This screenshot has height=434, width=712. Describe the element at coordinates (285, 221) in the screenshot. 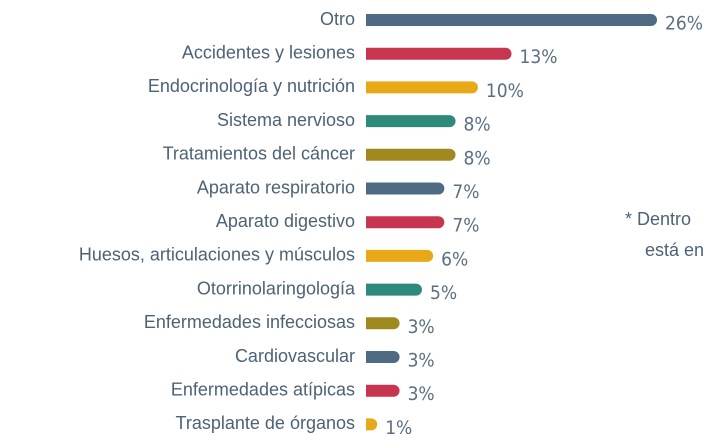

I see `category-label: Aparato digestivo` at that location.